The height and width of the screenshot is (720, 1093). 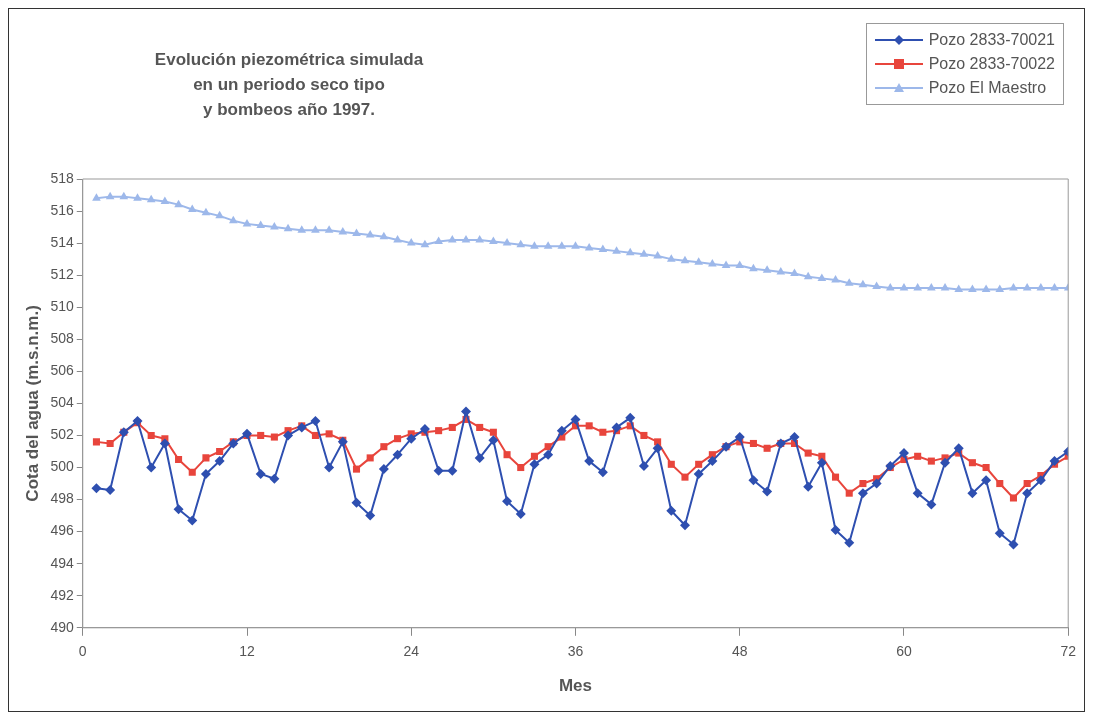 What do you see at coordinates (289, 85) in the screenshot?
I see `chart-title: Evolución piezométrica simulada en un periodo seco tipo y bombeos año 1997.` at bounding box center [289, 85].